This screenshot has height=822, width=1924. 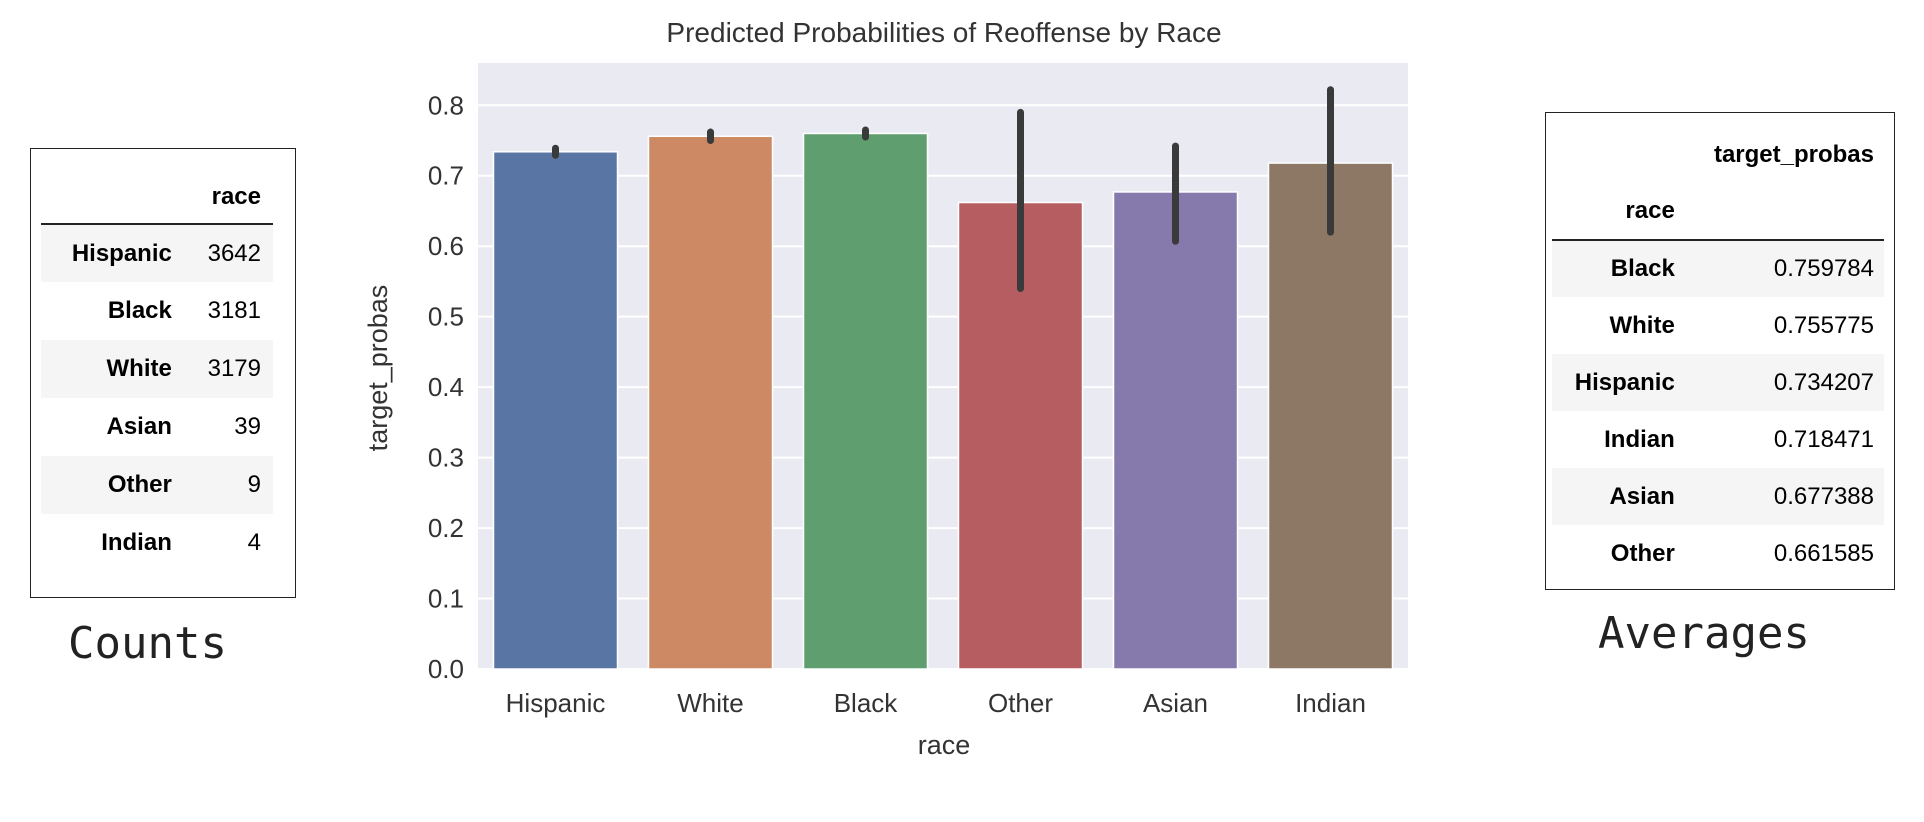 What do you see at coordinates (234, 368) in the screenshot?
I see `row-value: 3179` at bounding box center [234, 368].